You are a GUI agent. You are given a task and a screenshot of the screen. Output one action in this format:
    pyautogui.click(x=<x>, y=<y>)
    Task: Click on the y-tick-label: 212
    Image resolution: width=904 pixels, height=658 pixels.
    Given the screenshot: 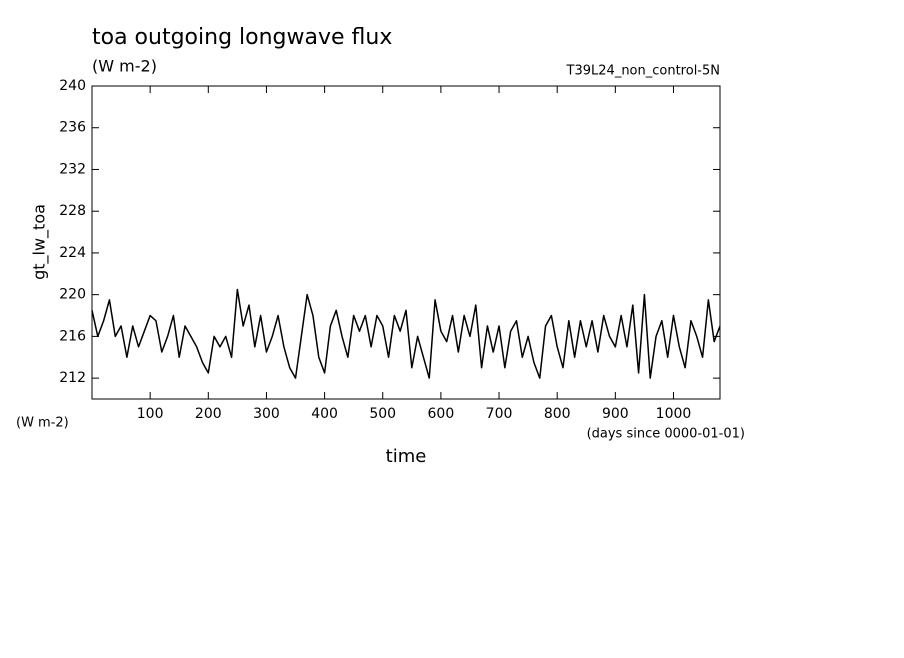 What is the action you would take?
    pyautogui.click(x=72, y=378)
    